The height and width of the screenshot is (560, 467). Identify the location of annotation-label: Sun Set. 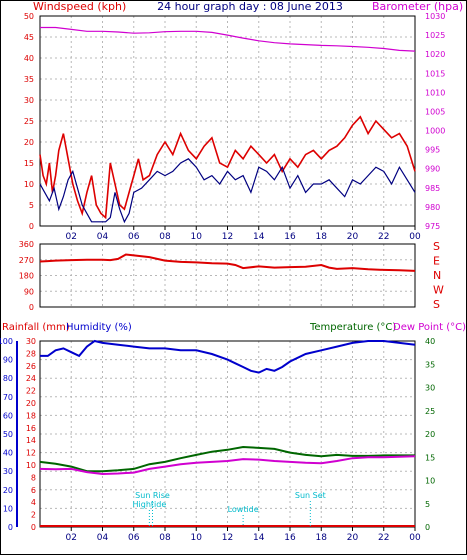
(310, 495).